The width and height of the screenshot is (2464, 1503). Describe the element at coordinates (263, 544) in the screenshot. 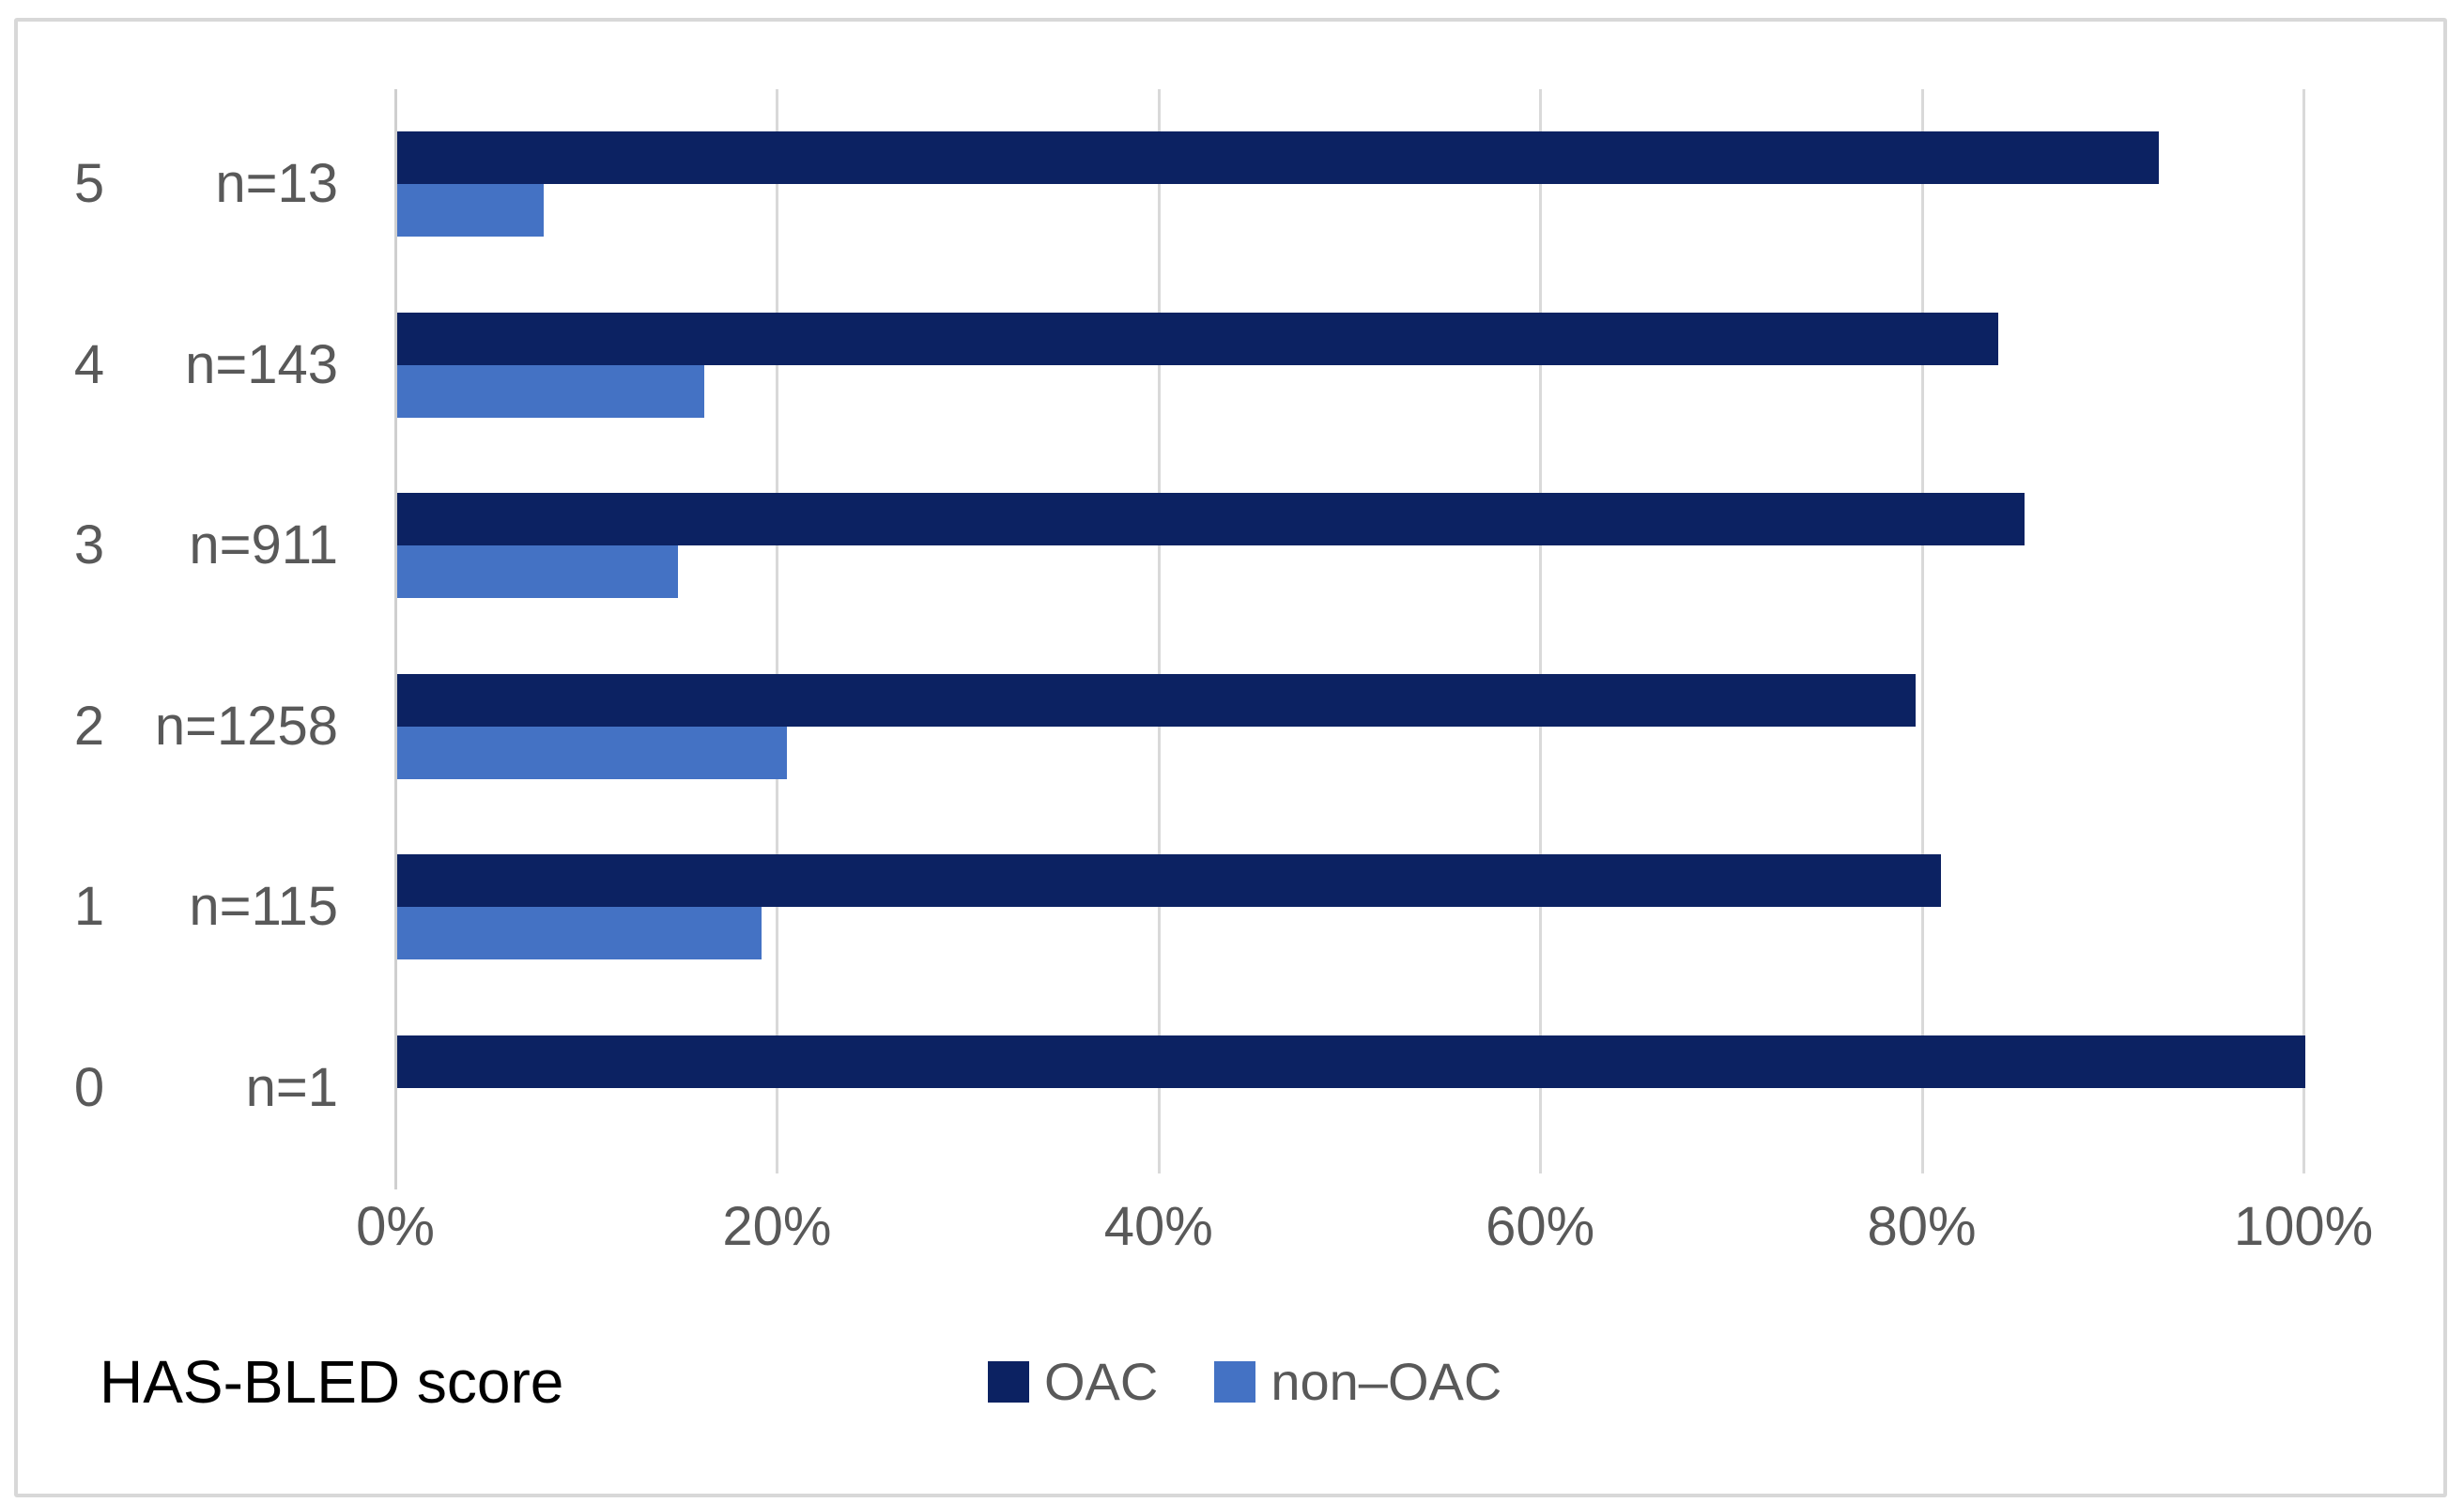

I see `category-n-label: n=911` at that location.